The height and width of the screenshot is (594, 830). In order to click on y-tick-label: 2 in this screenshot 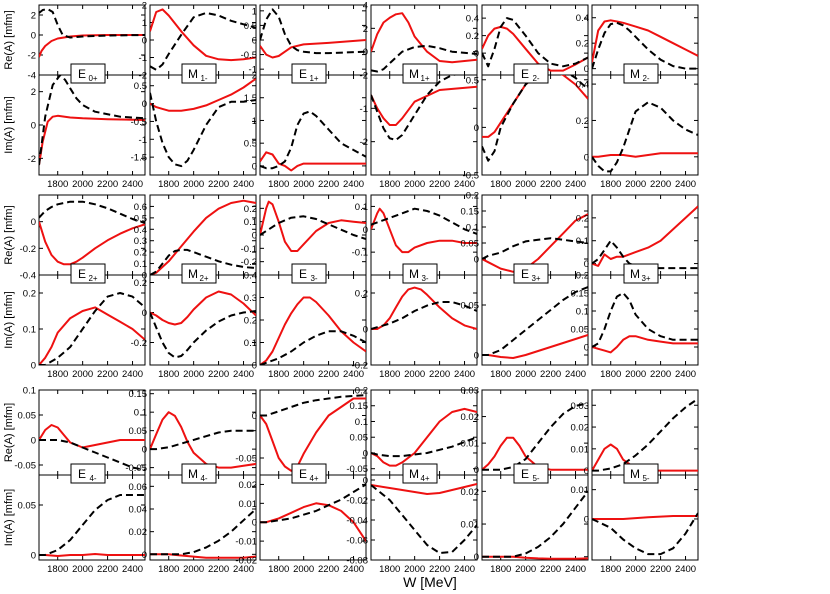, I will do `click(33, 16)`.